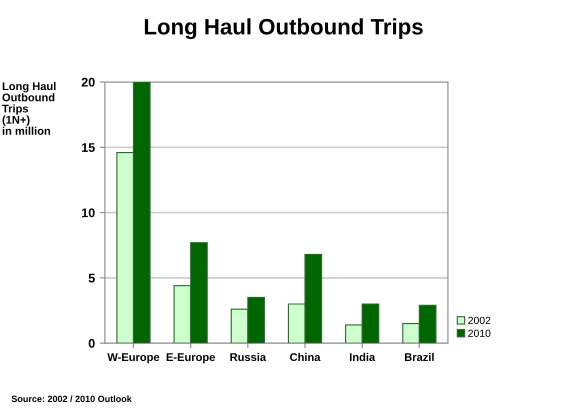  What do you see at coordinates (248, 357) in the screenshot?
I see `x-tick-label: Russia` at bounding box center [248, 357].